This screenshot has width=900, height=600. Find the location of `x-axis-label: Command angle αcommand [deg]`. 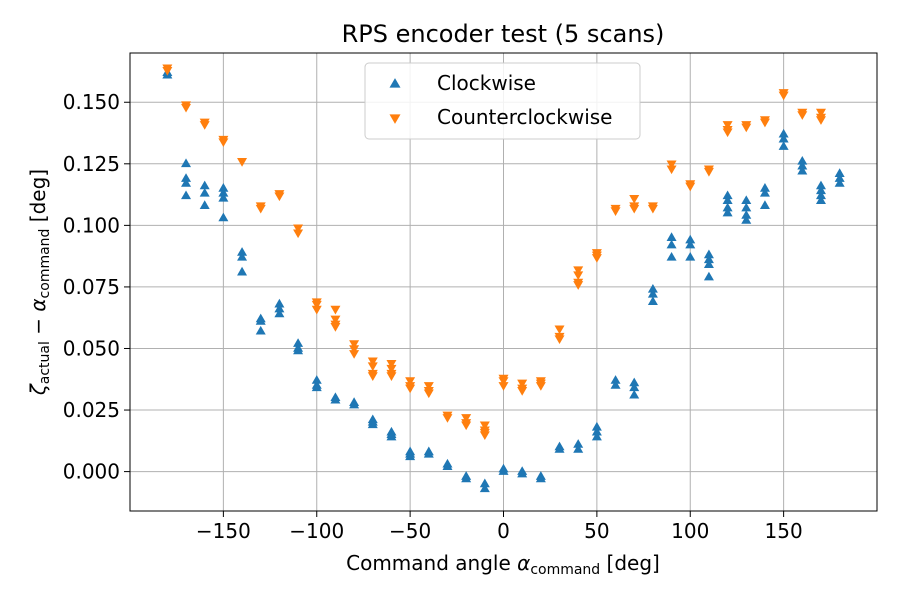

x-axis-label: Command angle αcommand [deg] is located at coordinates (503, 564).